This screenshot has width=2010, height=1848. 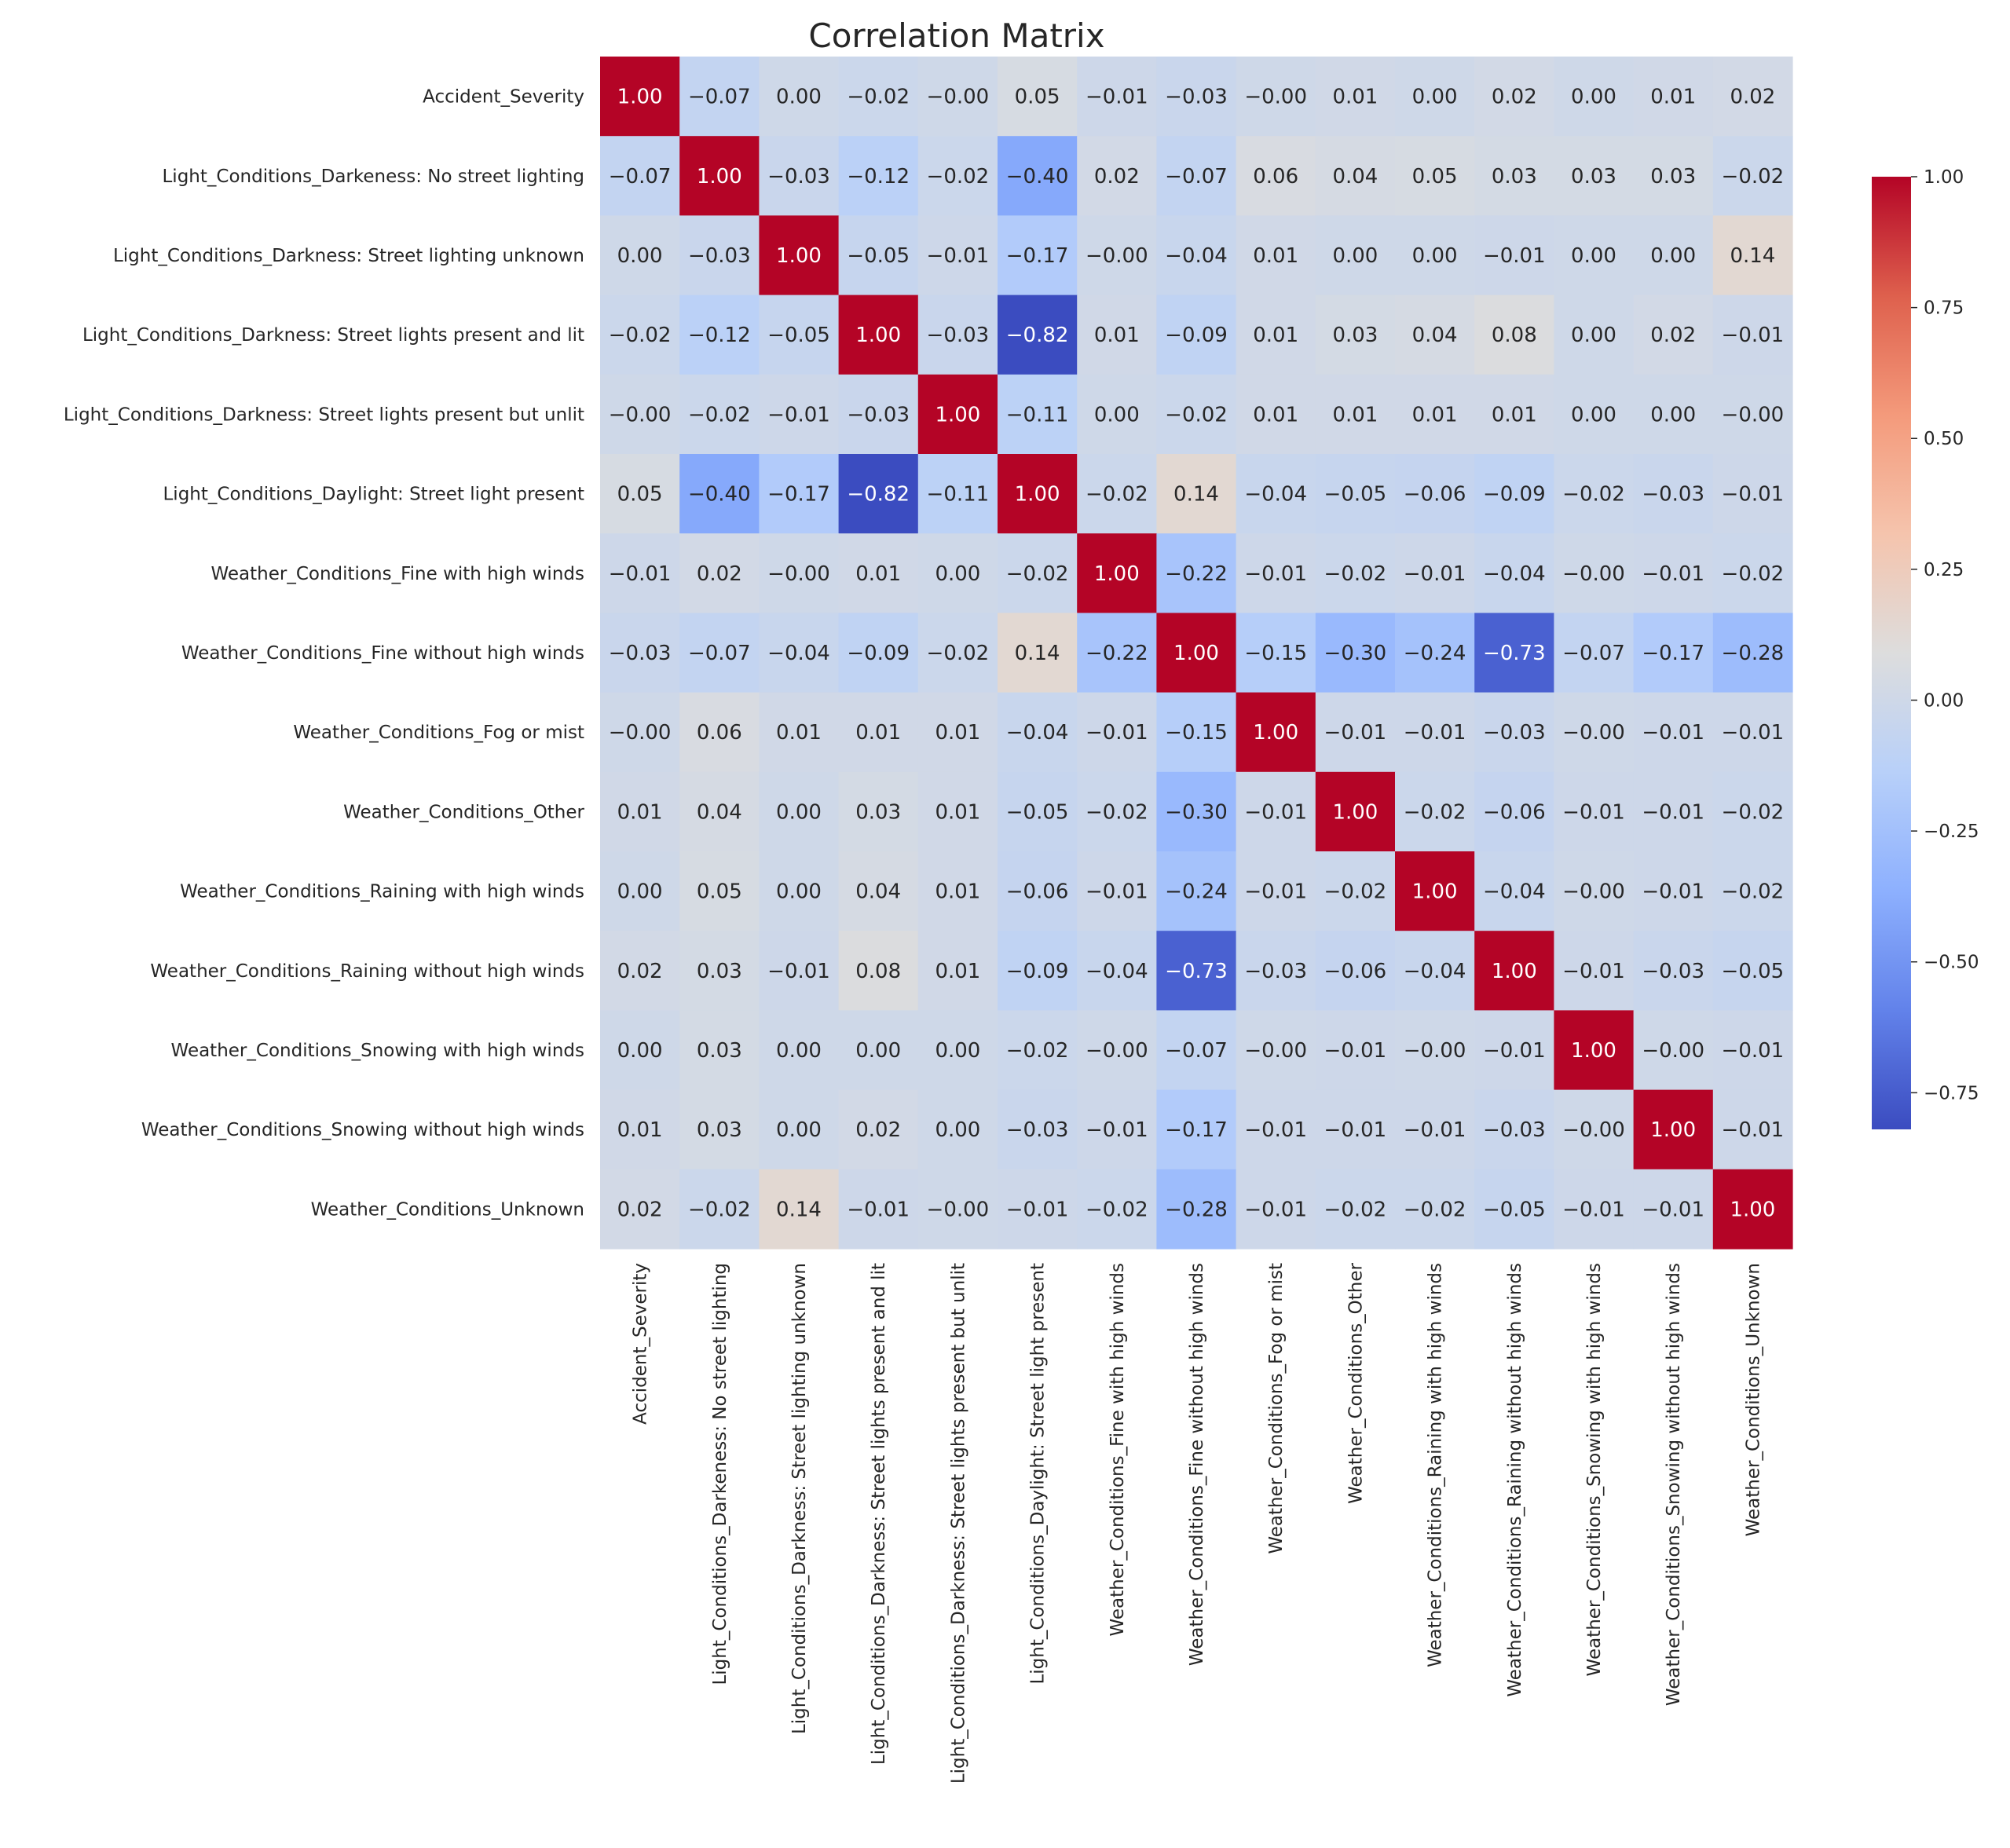 I want to click on y-tick-label: Weather_Conditions_Fog or mist, so click(x=439, y=733).